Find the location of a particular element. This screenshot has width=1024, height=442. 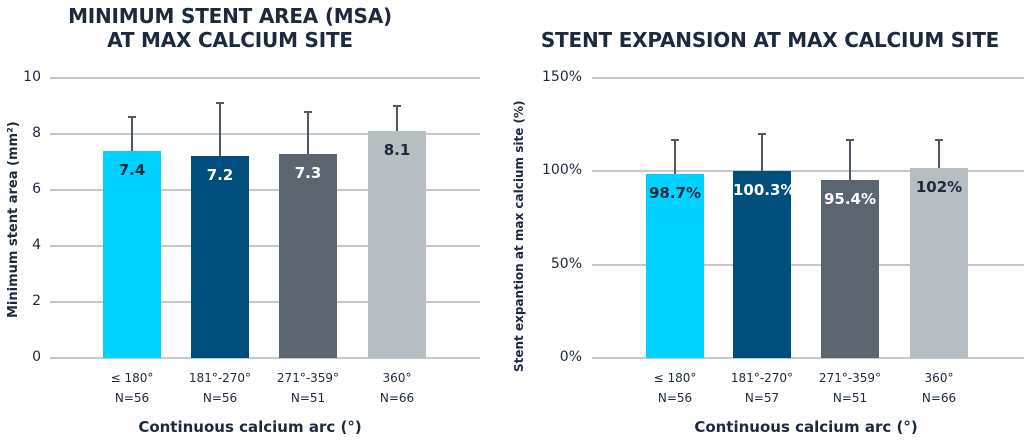

bar-value-label: 98.7% is located at coordinates (675, 192).